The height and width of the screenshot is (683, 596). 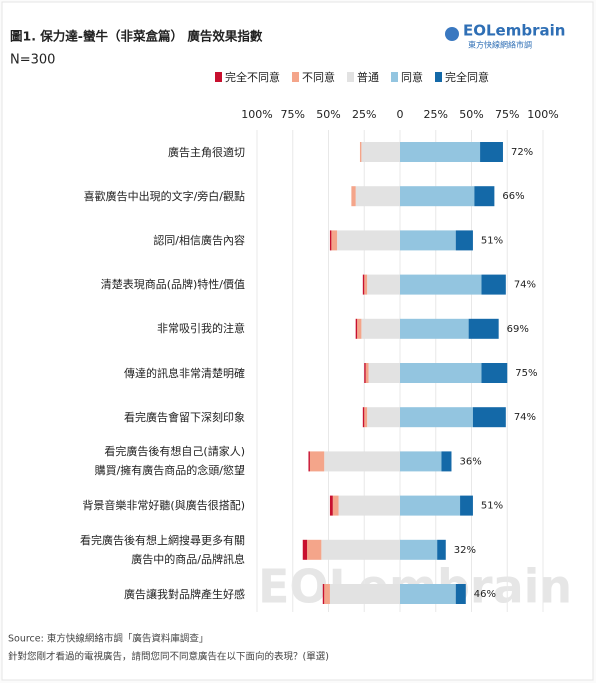 I want to click on logo-icon, so click(x=452, y=34).